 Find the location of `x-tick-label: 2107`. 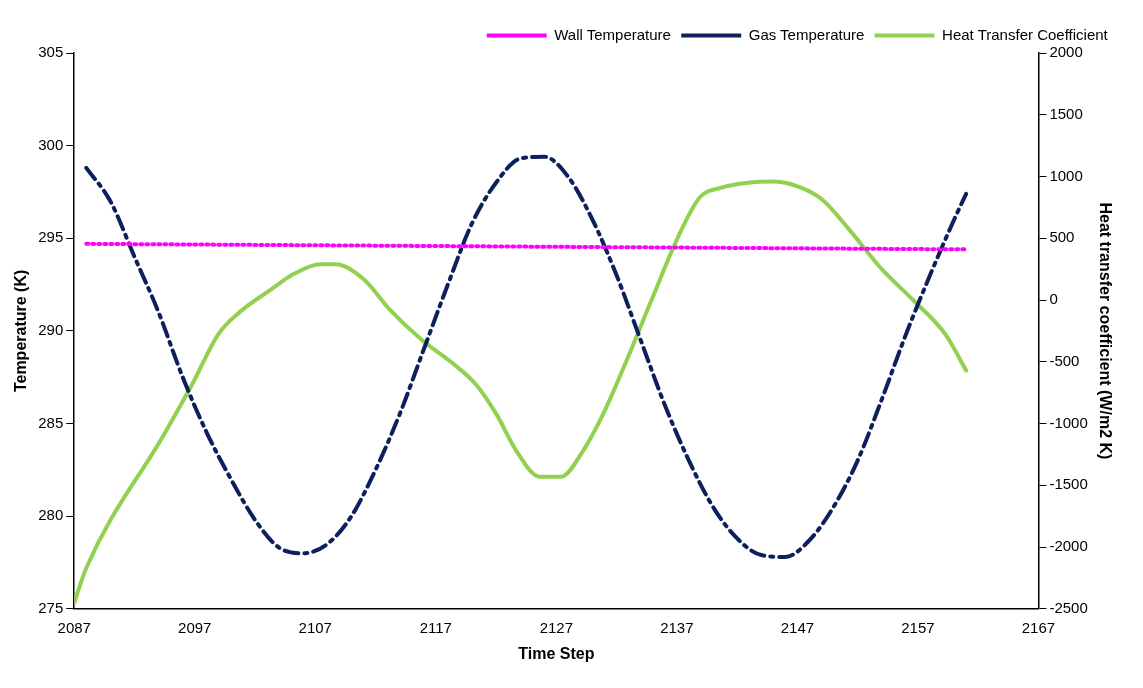

x-tick-label: 2107 is located at coordinates (315, 627).